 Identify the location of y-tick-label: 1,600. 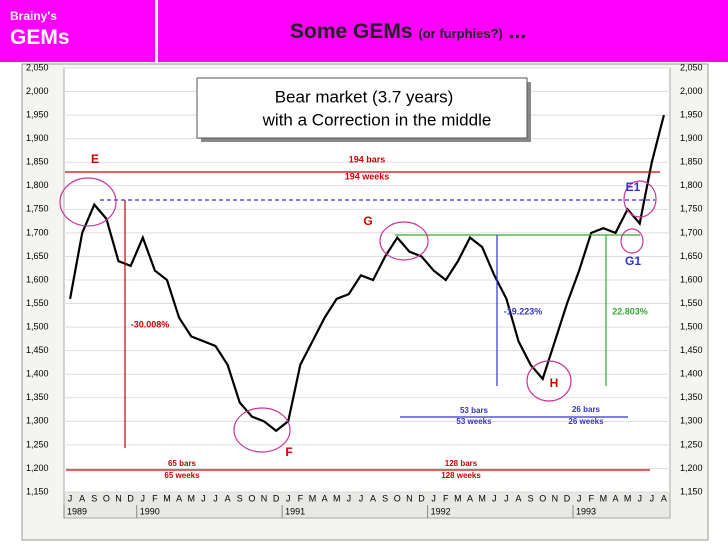
(691, 279).